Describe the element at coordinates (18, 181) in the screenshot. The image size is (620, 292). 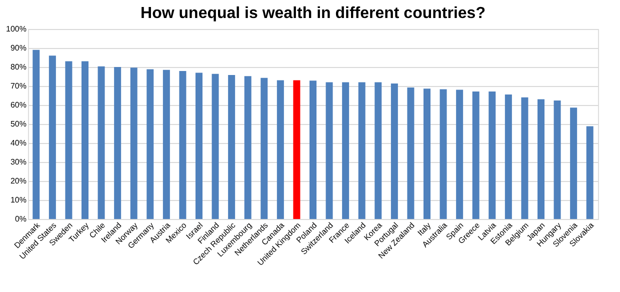
I see `y-tick-label: 20%` at that location.